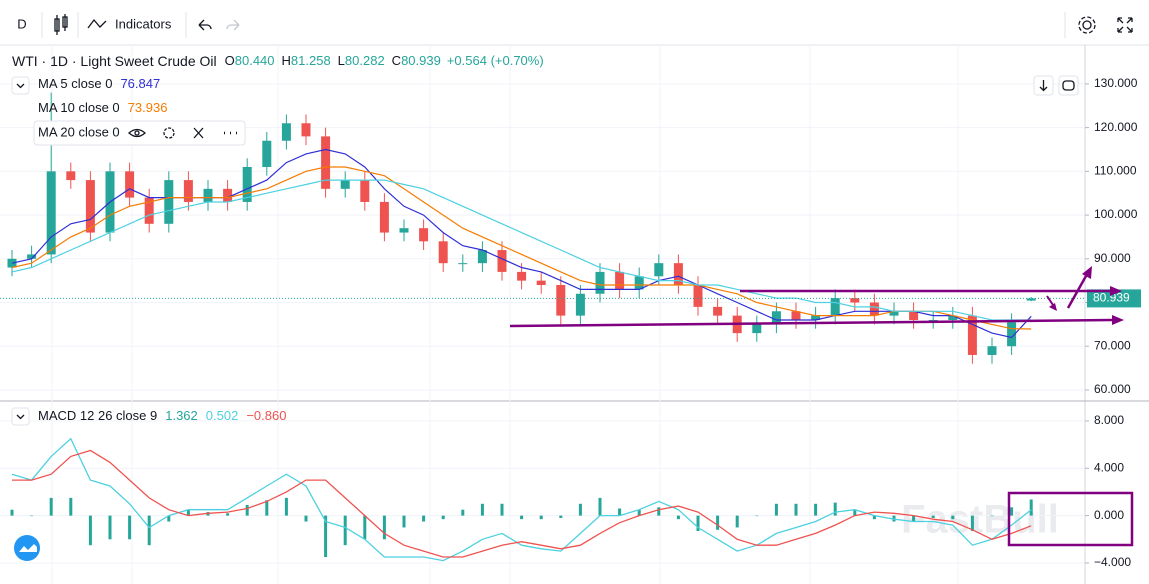 The image size is (1149, 584). What do you see at coordinates (148, 107) in the screenshot?
I see `ma-value: 73.936` at bounding box center [148, 107].